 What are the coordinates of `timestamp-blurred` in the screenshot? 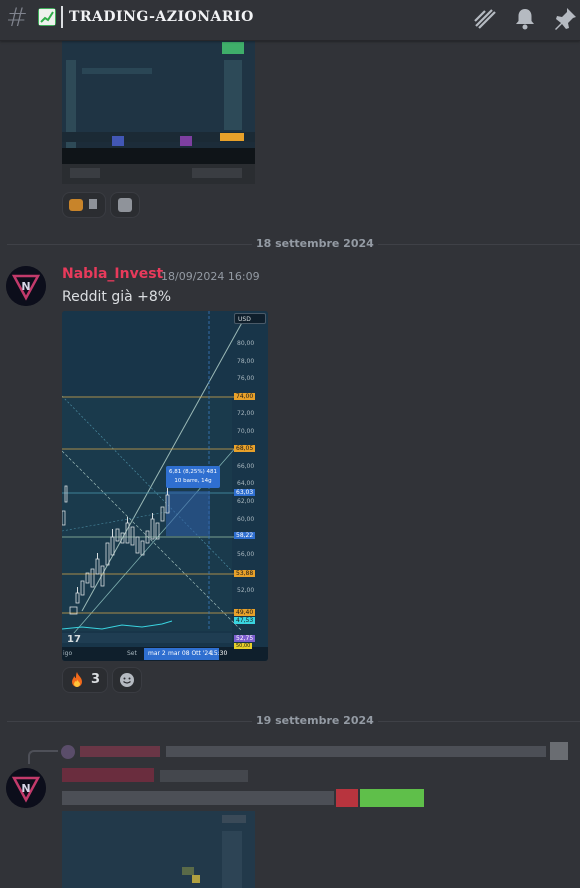 It's located at (204, 776).